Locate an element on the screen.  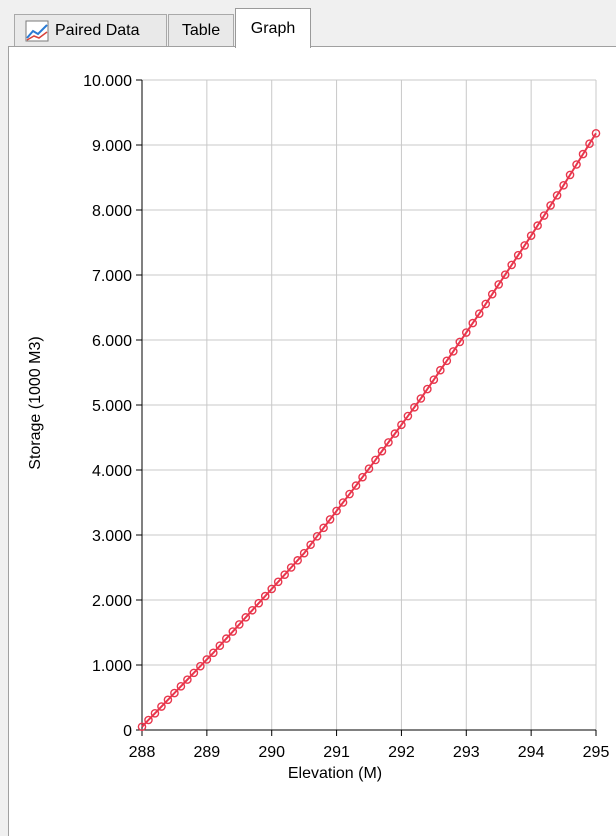
tab-graph: Graph is located at coordinates (273, 28).